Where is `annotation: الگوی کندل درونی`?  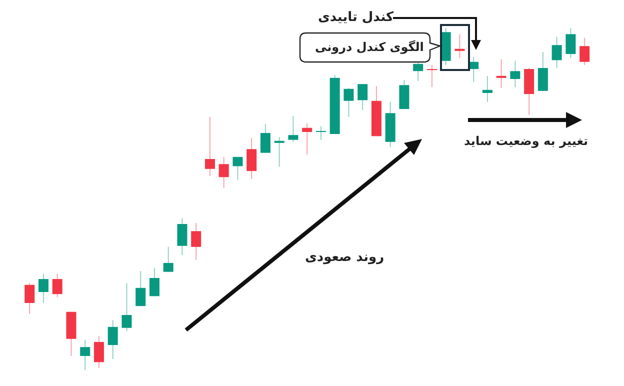 annotation: الگوی کندل درونی is located at coordinates (369, 47).